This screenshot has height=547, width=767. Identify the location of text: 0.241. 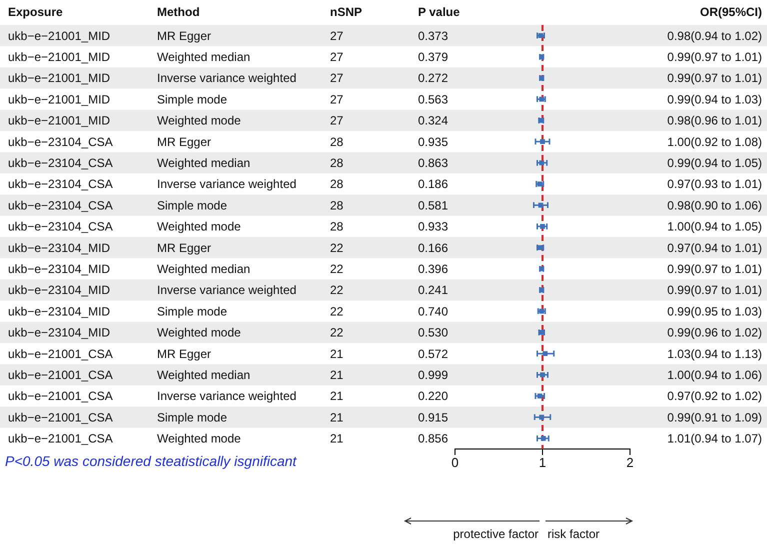
(433, 290).